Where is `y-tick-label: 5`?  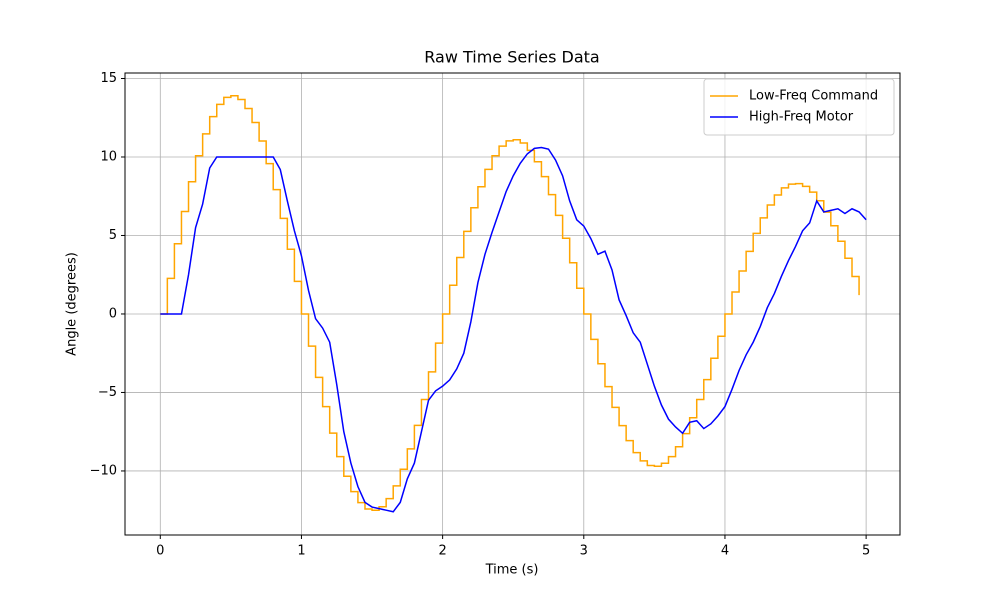
y-tick-label: 5 is located at coordinates (113, 235).